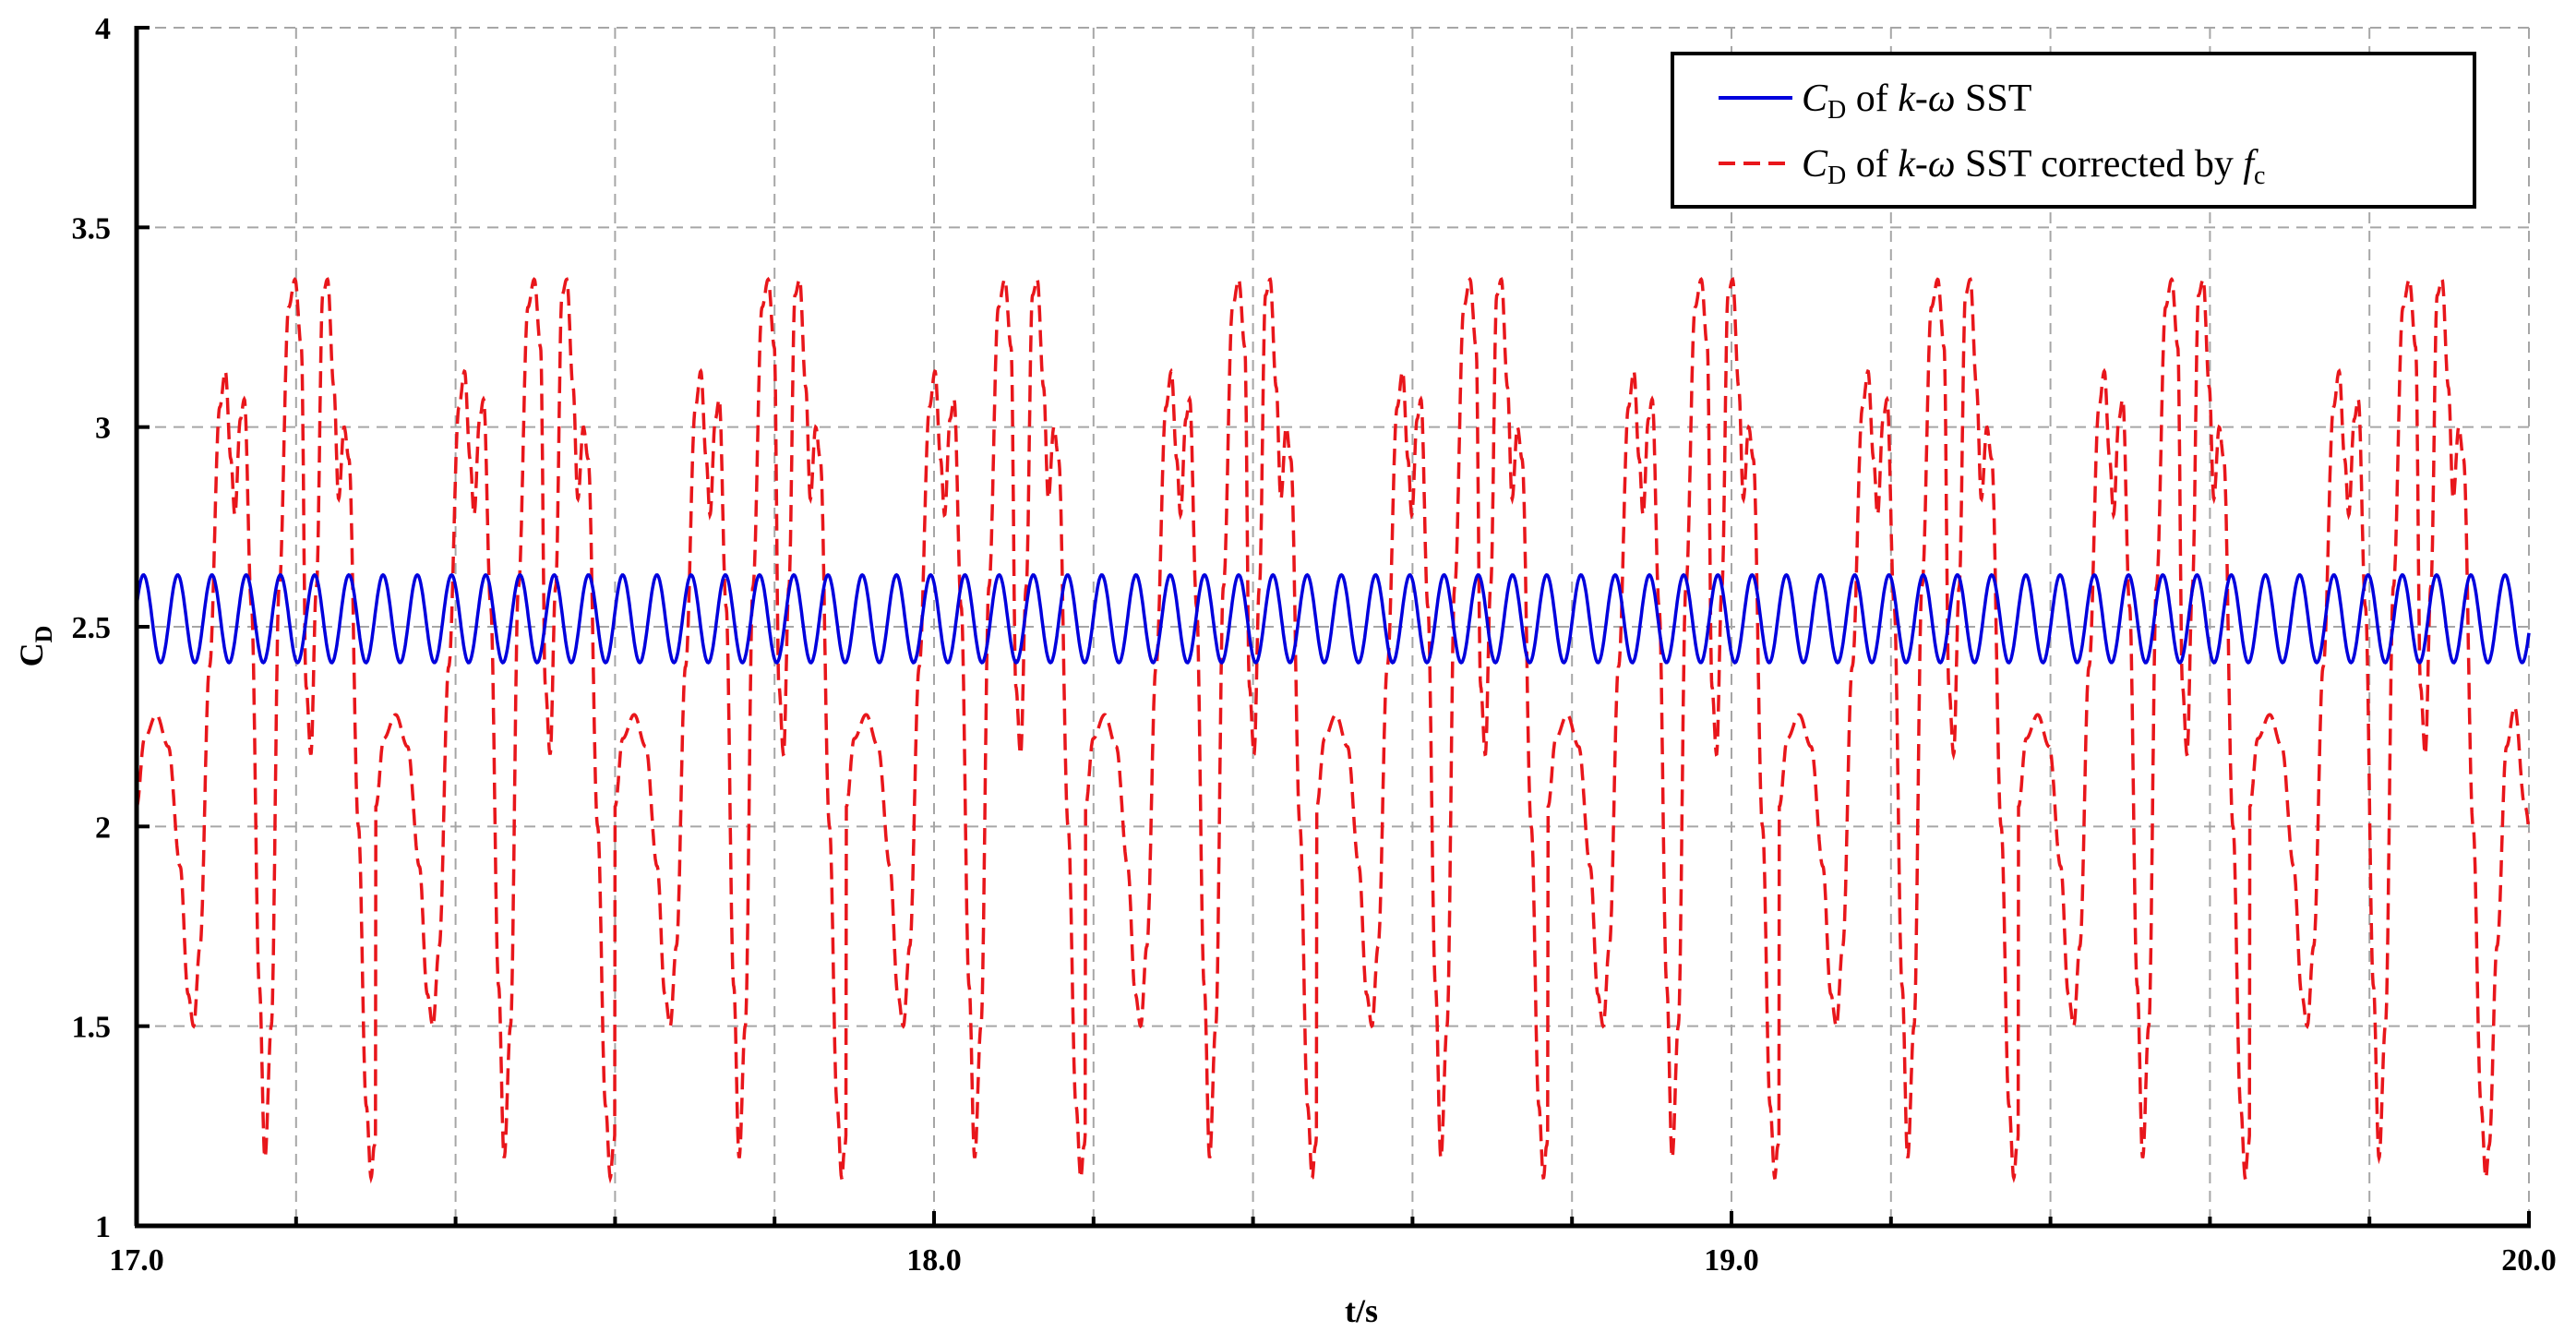 Image resolution: width=2576 pixels, height=1332 pixels. I want to click on y-tick-label: 3, so click(103, 429).